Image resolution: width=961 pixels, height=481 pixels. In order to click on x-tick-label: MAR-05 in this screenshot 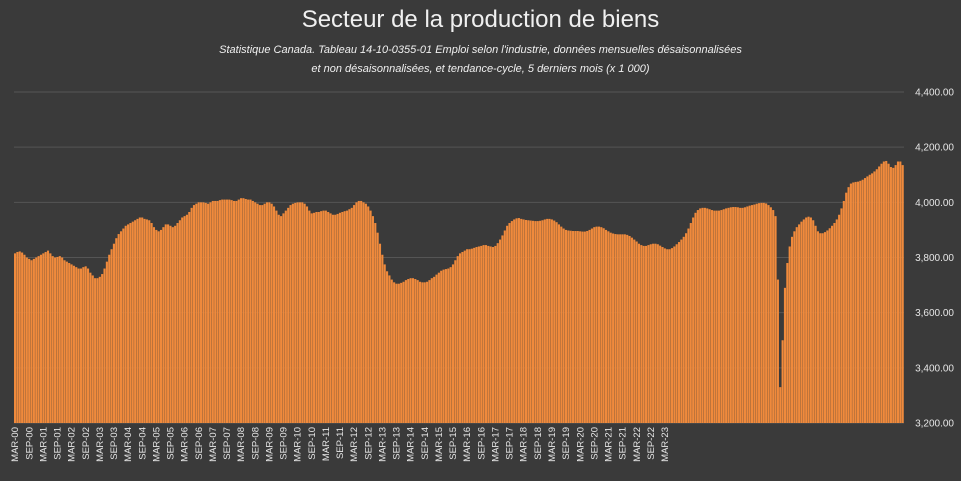, I will do `click(156, 444)`.